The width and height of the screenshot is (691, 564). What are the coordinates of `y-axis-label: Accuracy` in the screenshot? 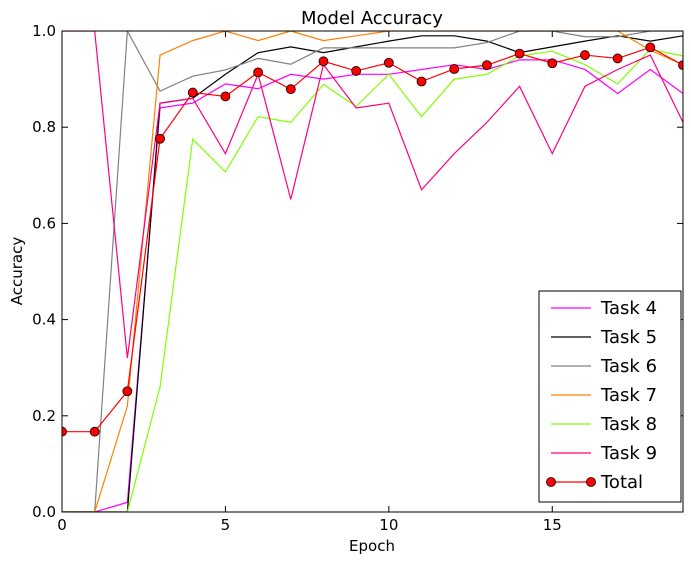 It's located at (17, 271).